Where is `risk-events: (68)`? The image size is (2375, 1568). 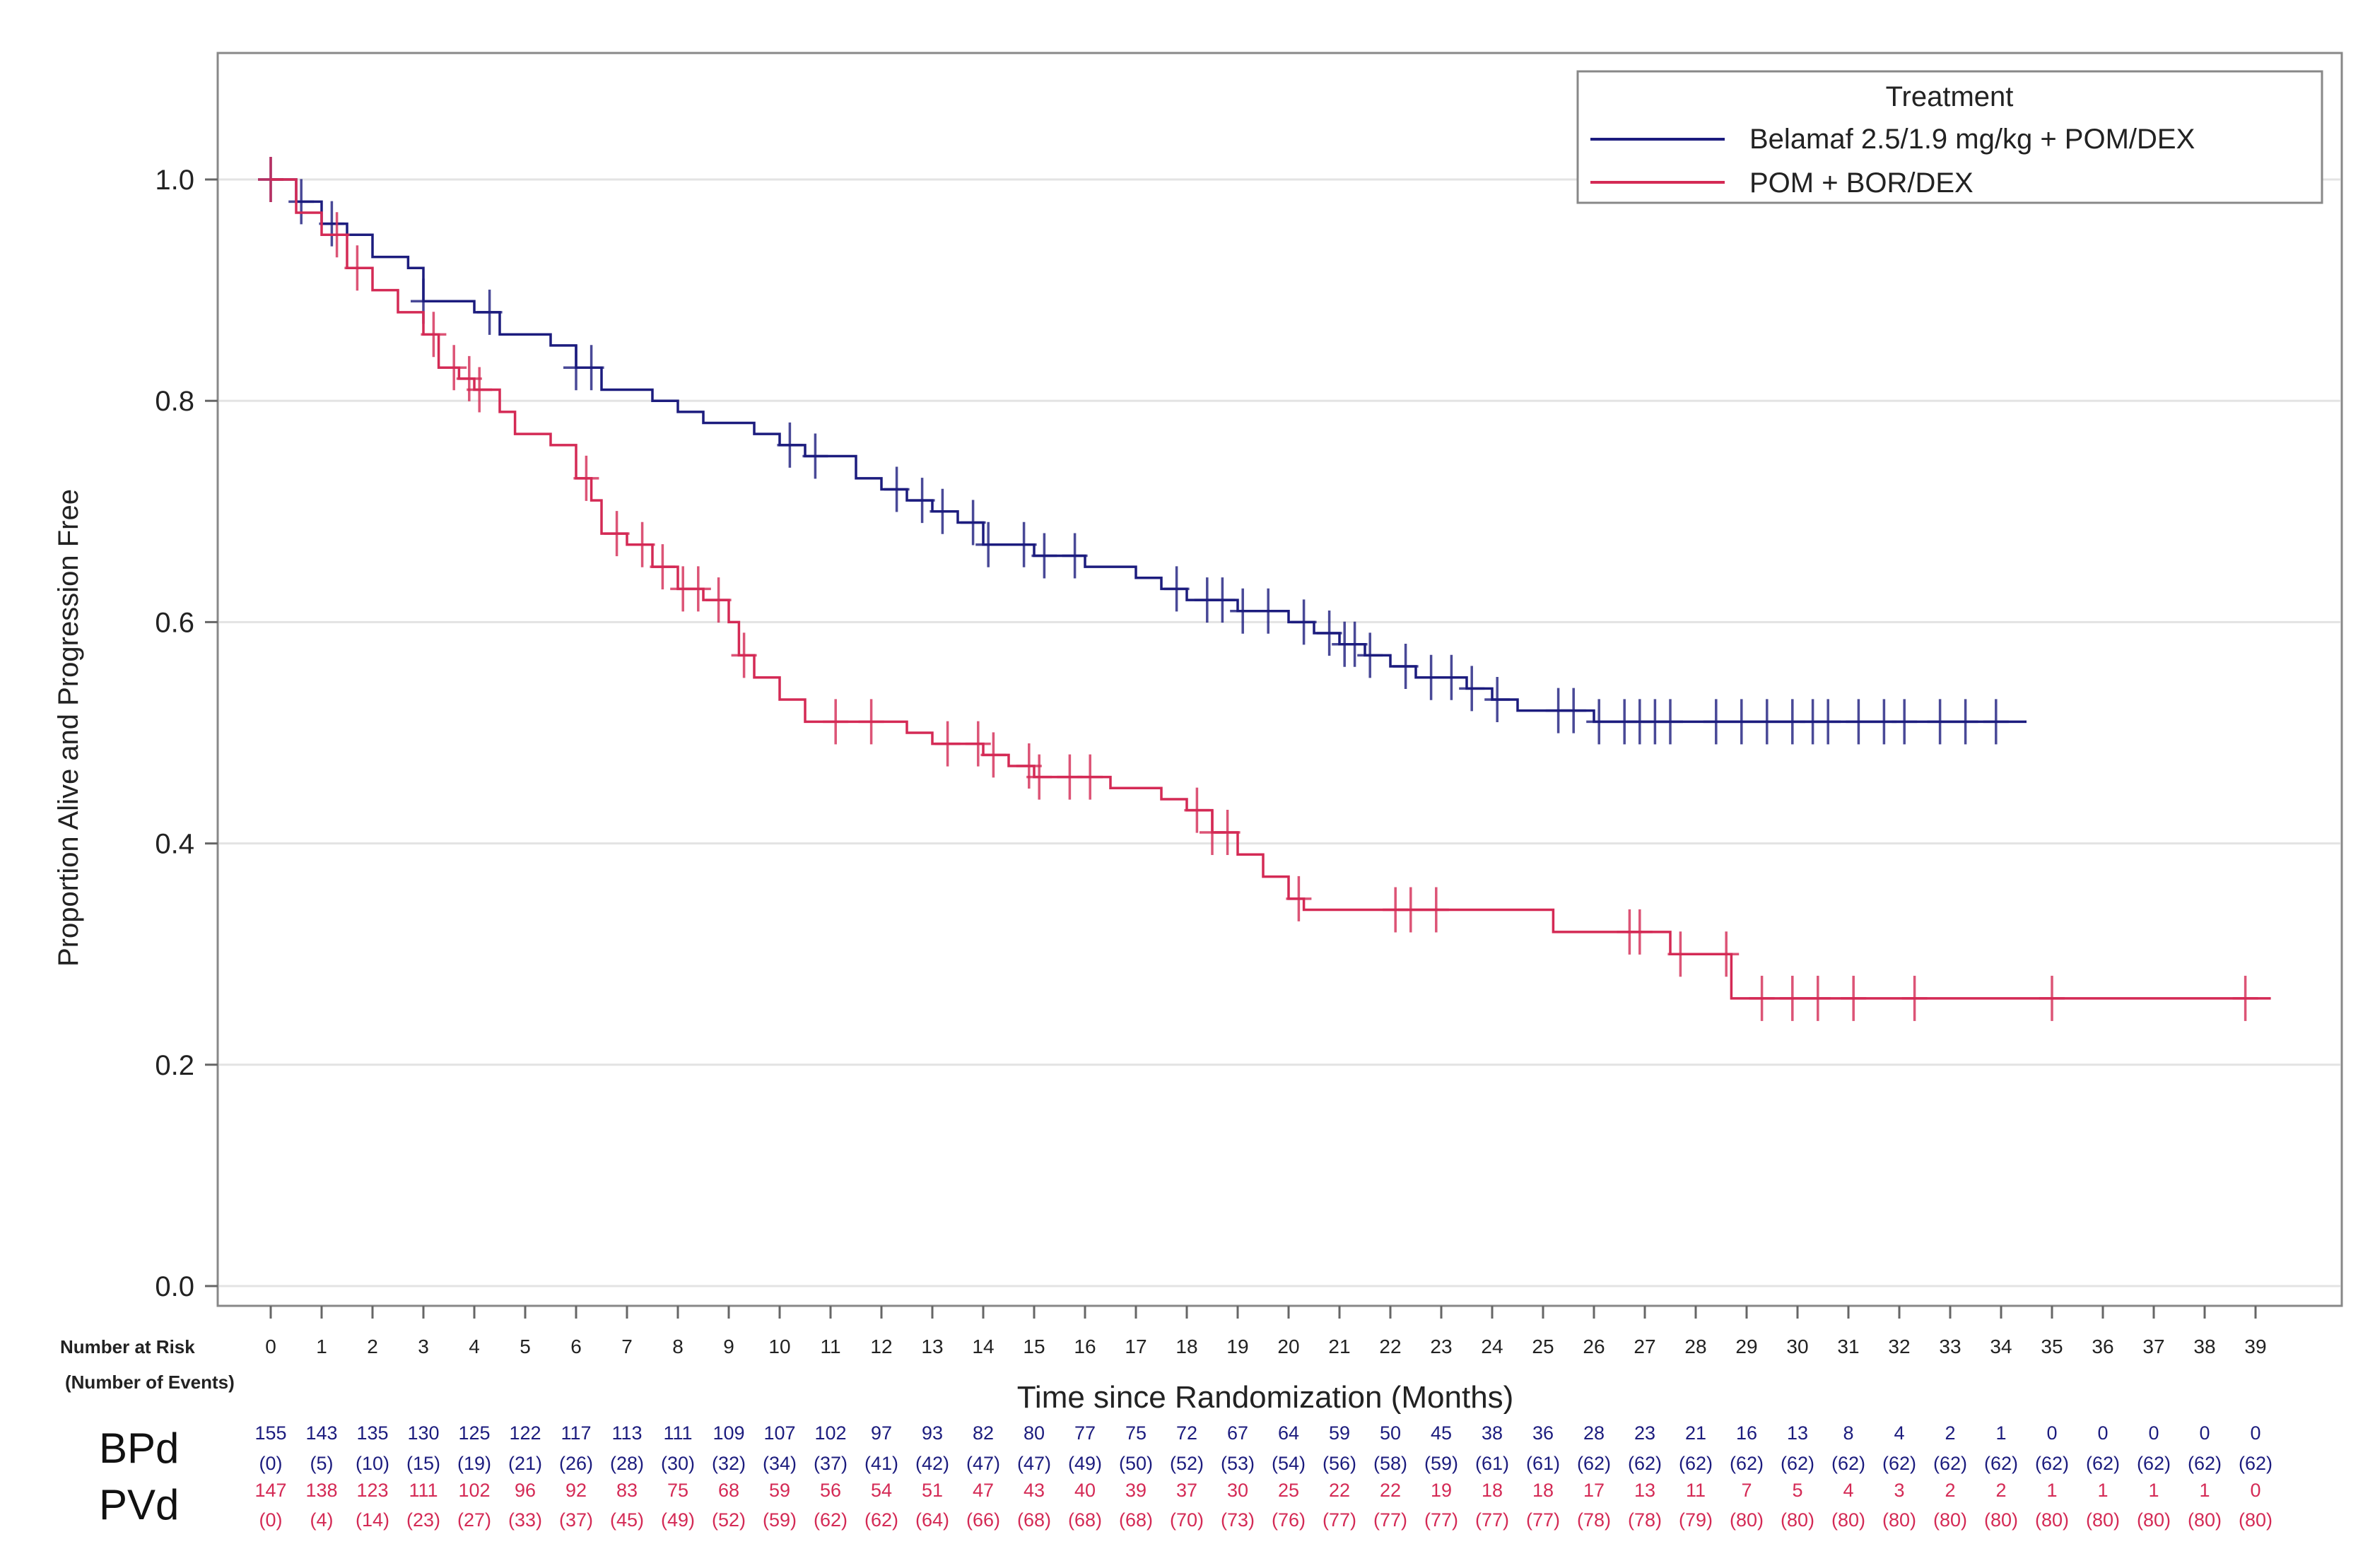
risk-events: (68) is located at coordinates (1136, 1520).